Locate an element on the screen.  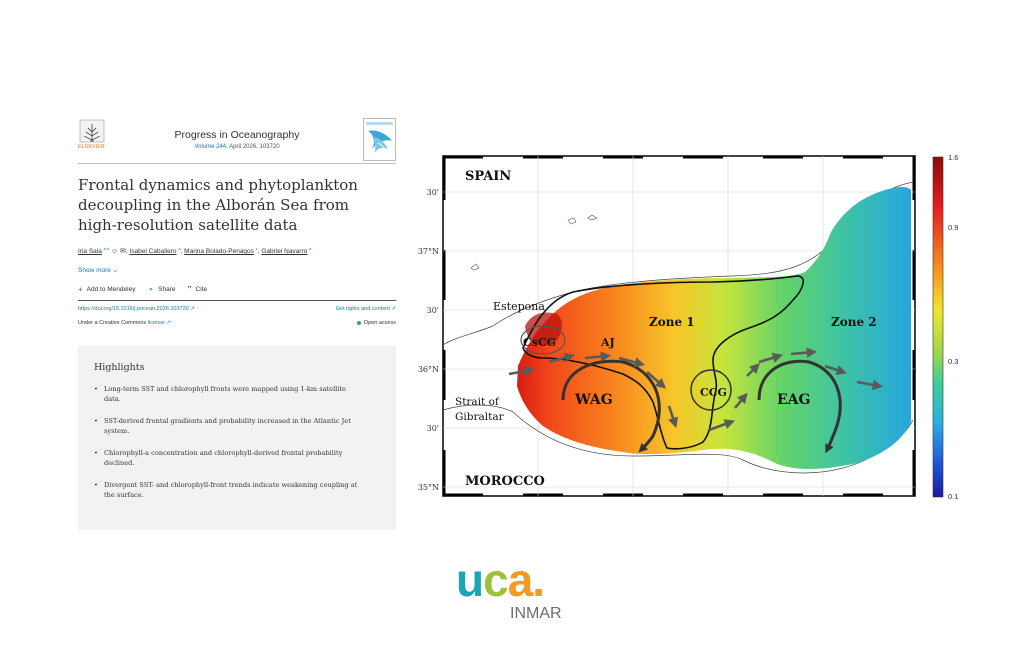
journal-volume: Volume 244, April 2026, 103720 is located at coordinates (237, 147).